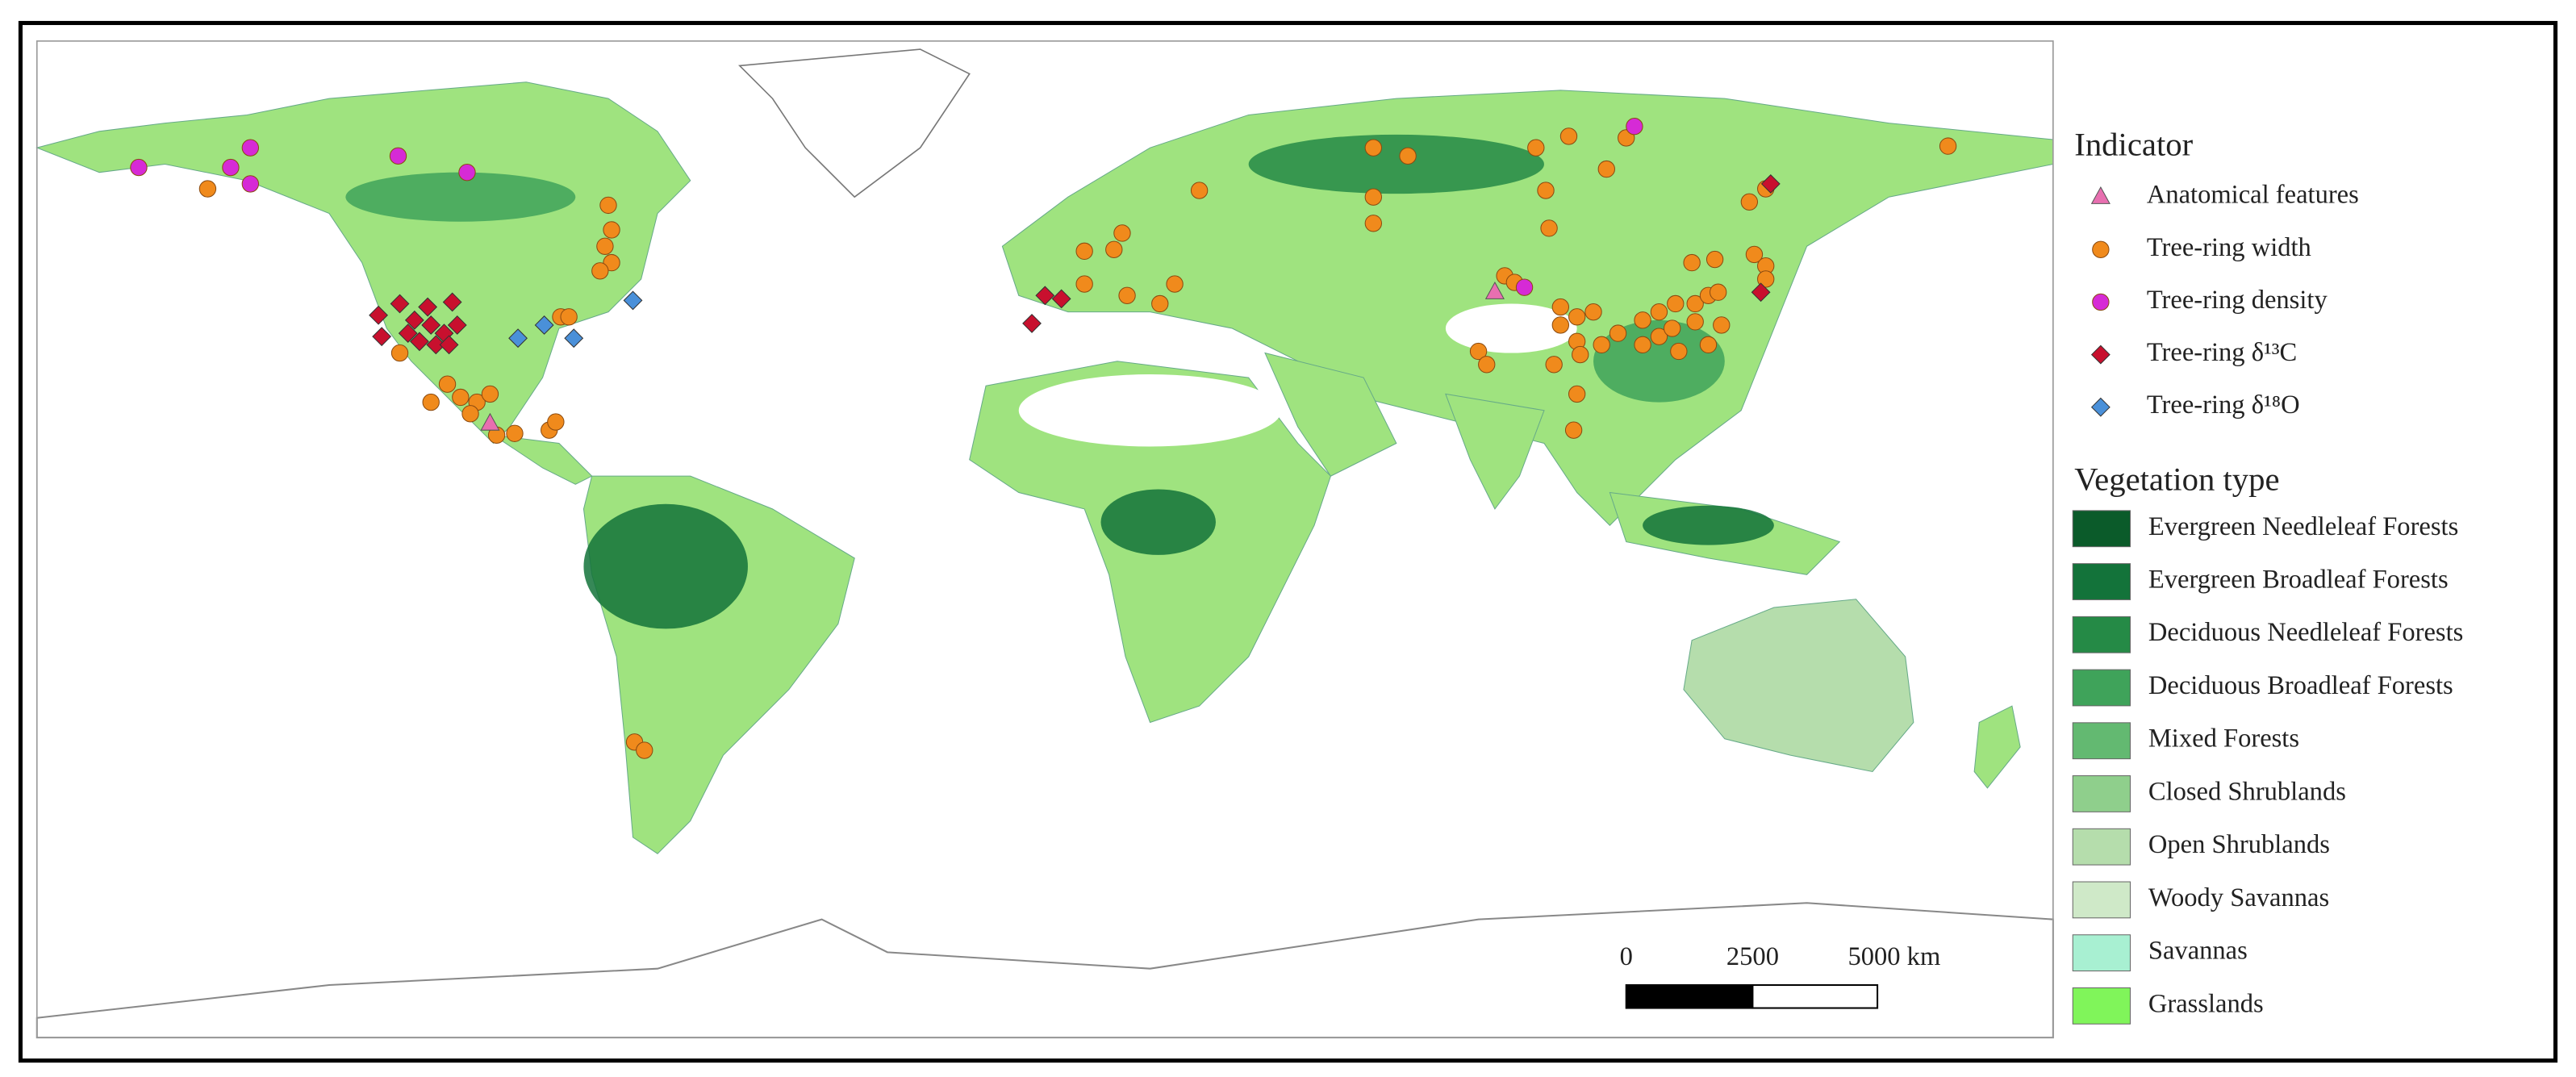  Describe the element at coordinates (1150, 410) in the screenshot. I see `sahara` at that location.